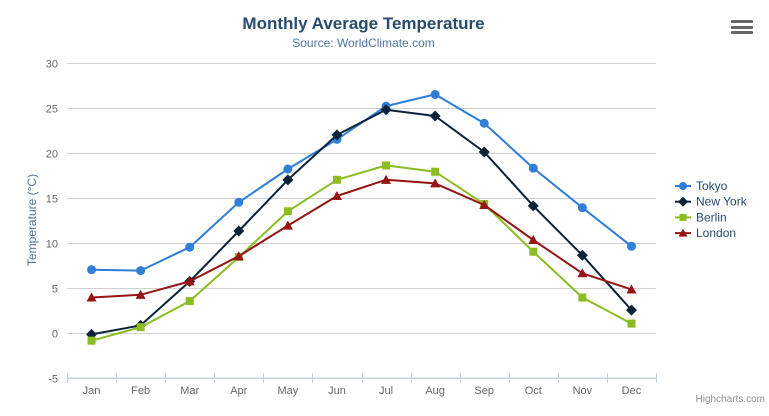  I want to click on x-axis-label: Jan, so click(92, 391).